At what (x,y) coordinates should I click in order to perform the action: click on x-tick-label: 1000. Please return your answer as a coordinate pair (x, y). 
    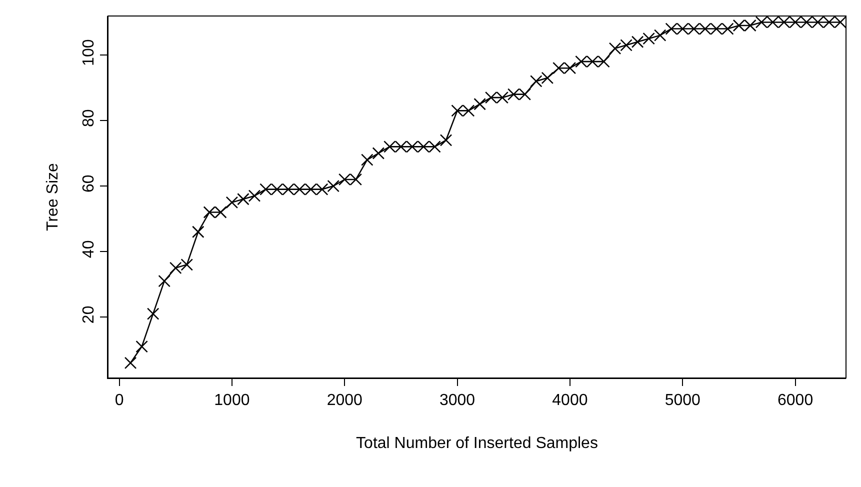
    Looking at the image, I should click on (232, 401).